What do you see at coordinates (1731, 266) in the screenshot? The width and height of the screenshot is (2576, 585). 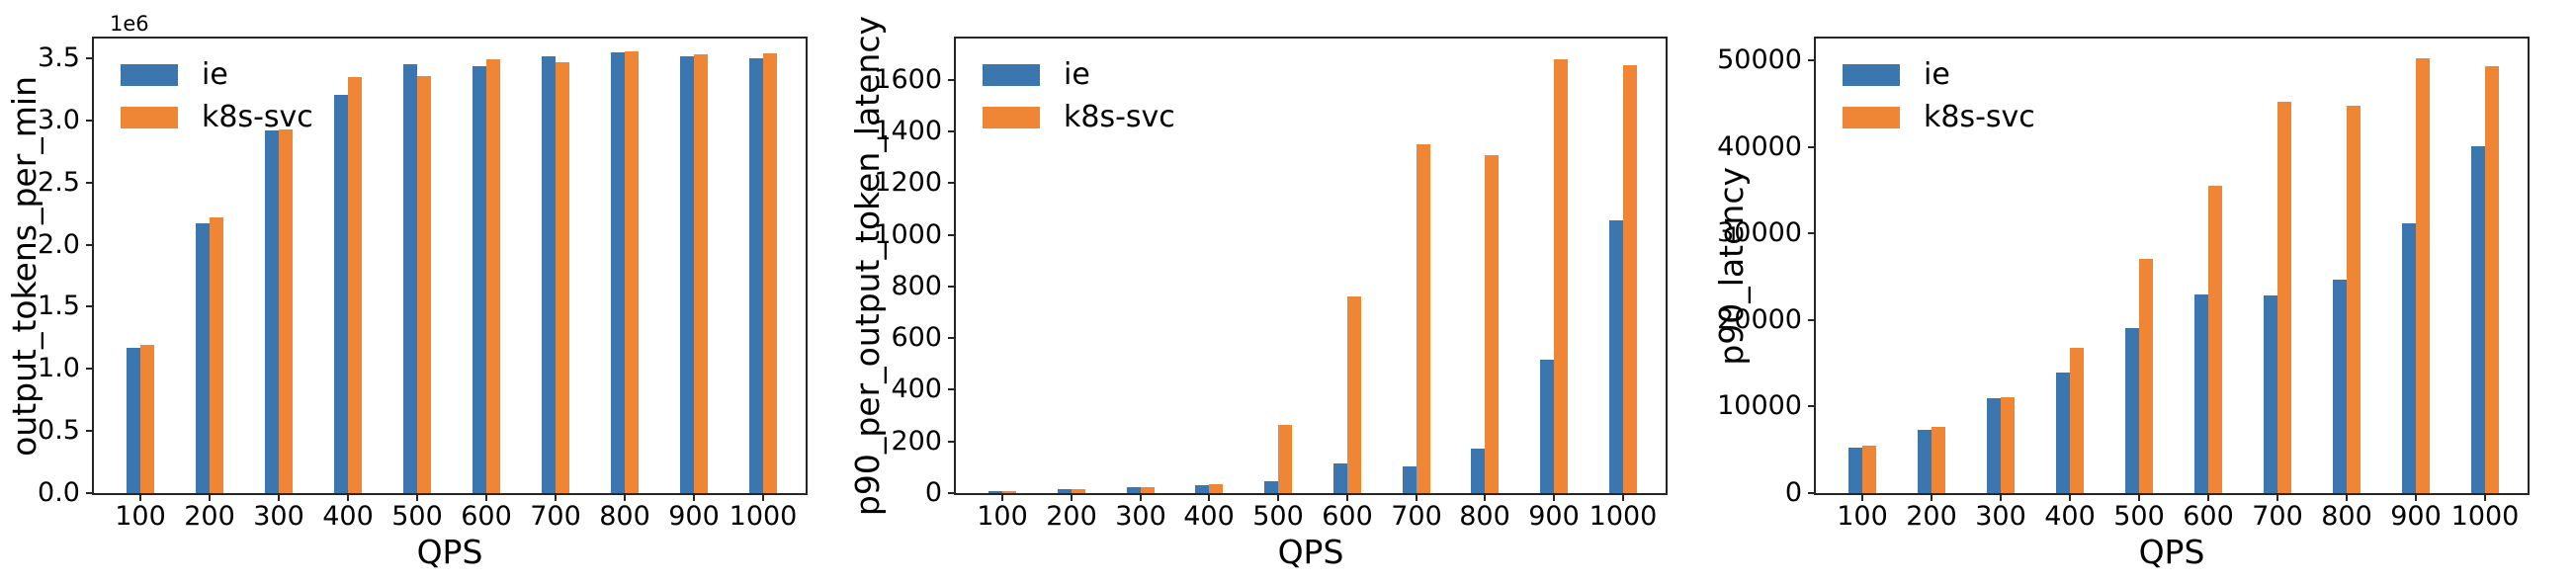 I see `y-axis-label-box: p90_latency` at bounding box center [1731, 266].